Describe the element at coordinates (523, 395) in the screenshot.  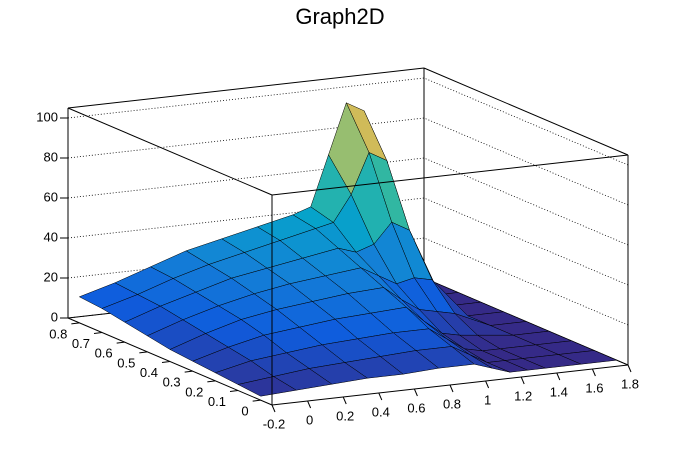
I see `x-tick-label: 1.2` at that location.